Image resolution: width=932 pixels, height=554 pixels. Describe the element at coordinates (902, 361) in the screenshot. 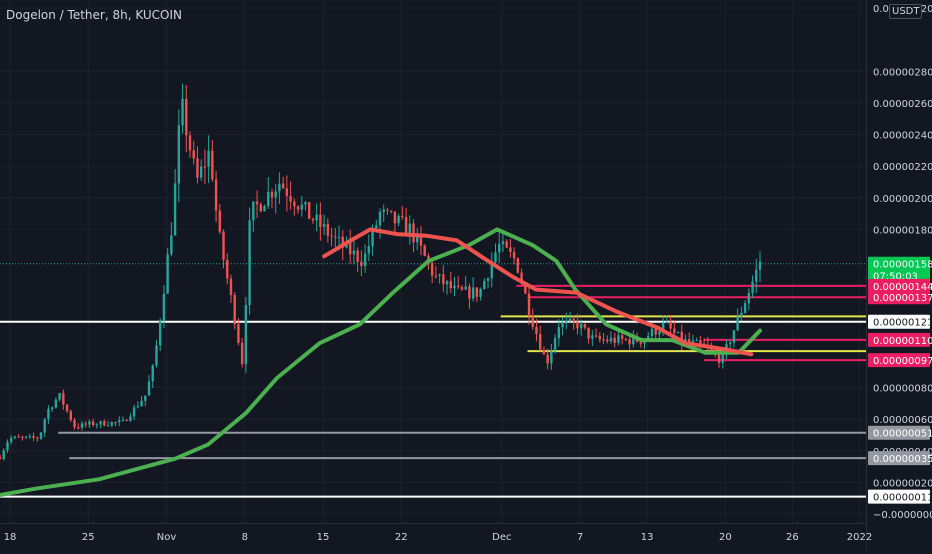

I see `price-tag-label-7: 0.000000973` at that location.